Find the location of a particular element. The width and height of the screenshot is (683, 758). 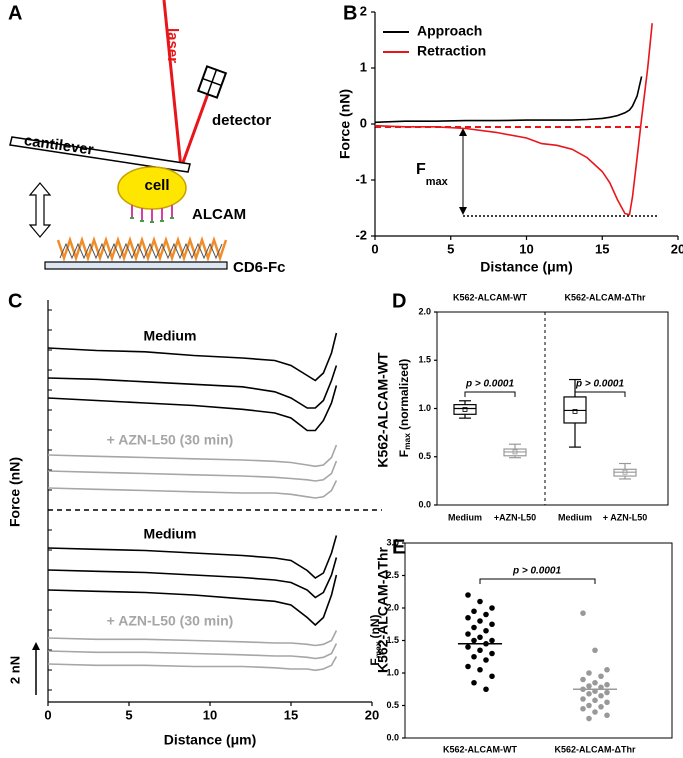

receptors is located at coordinates (152, 214).